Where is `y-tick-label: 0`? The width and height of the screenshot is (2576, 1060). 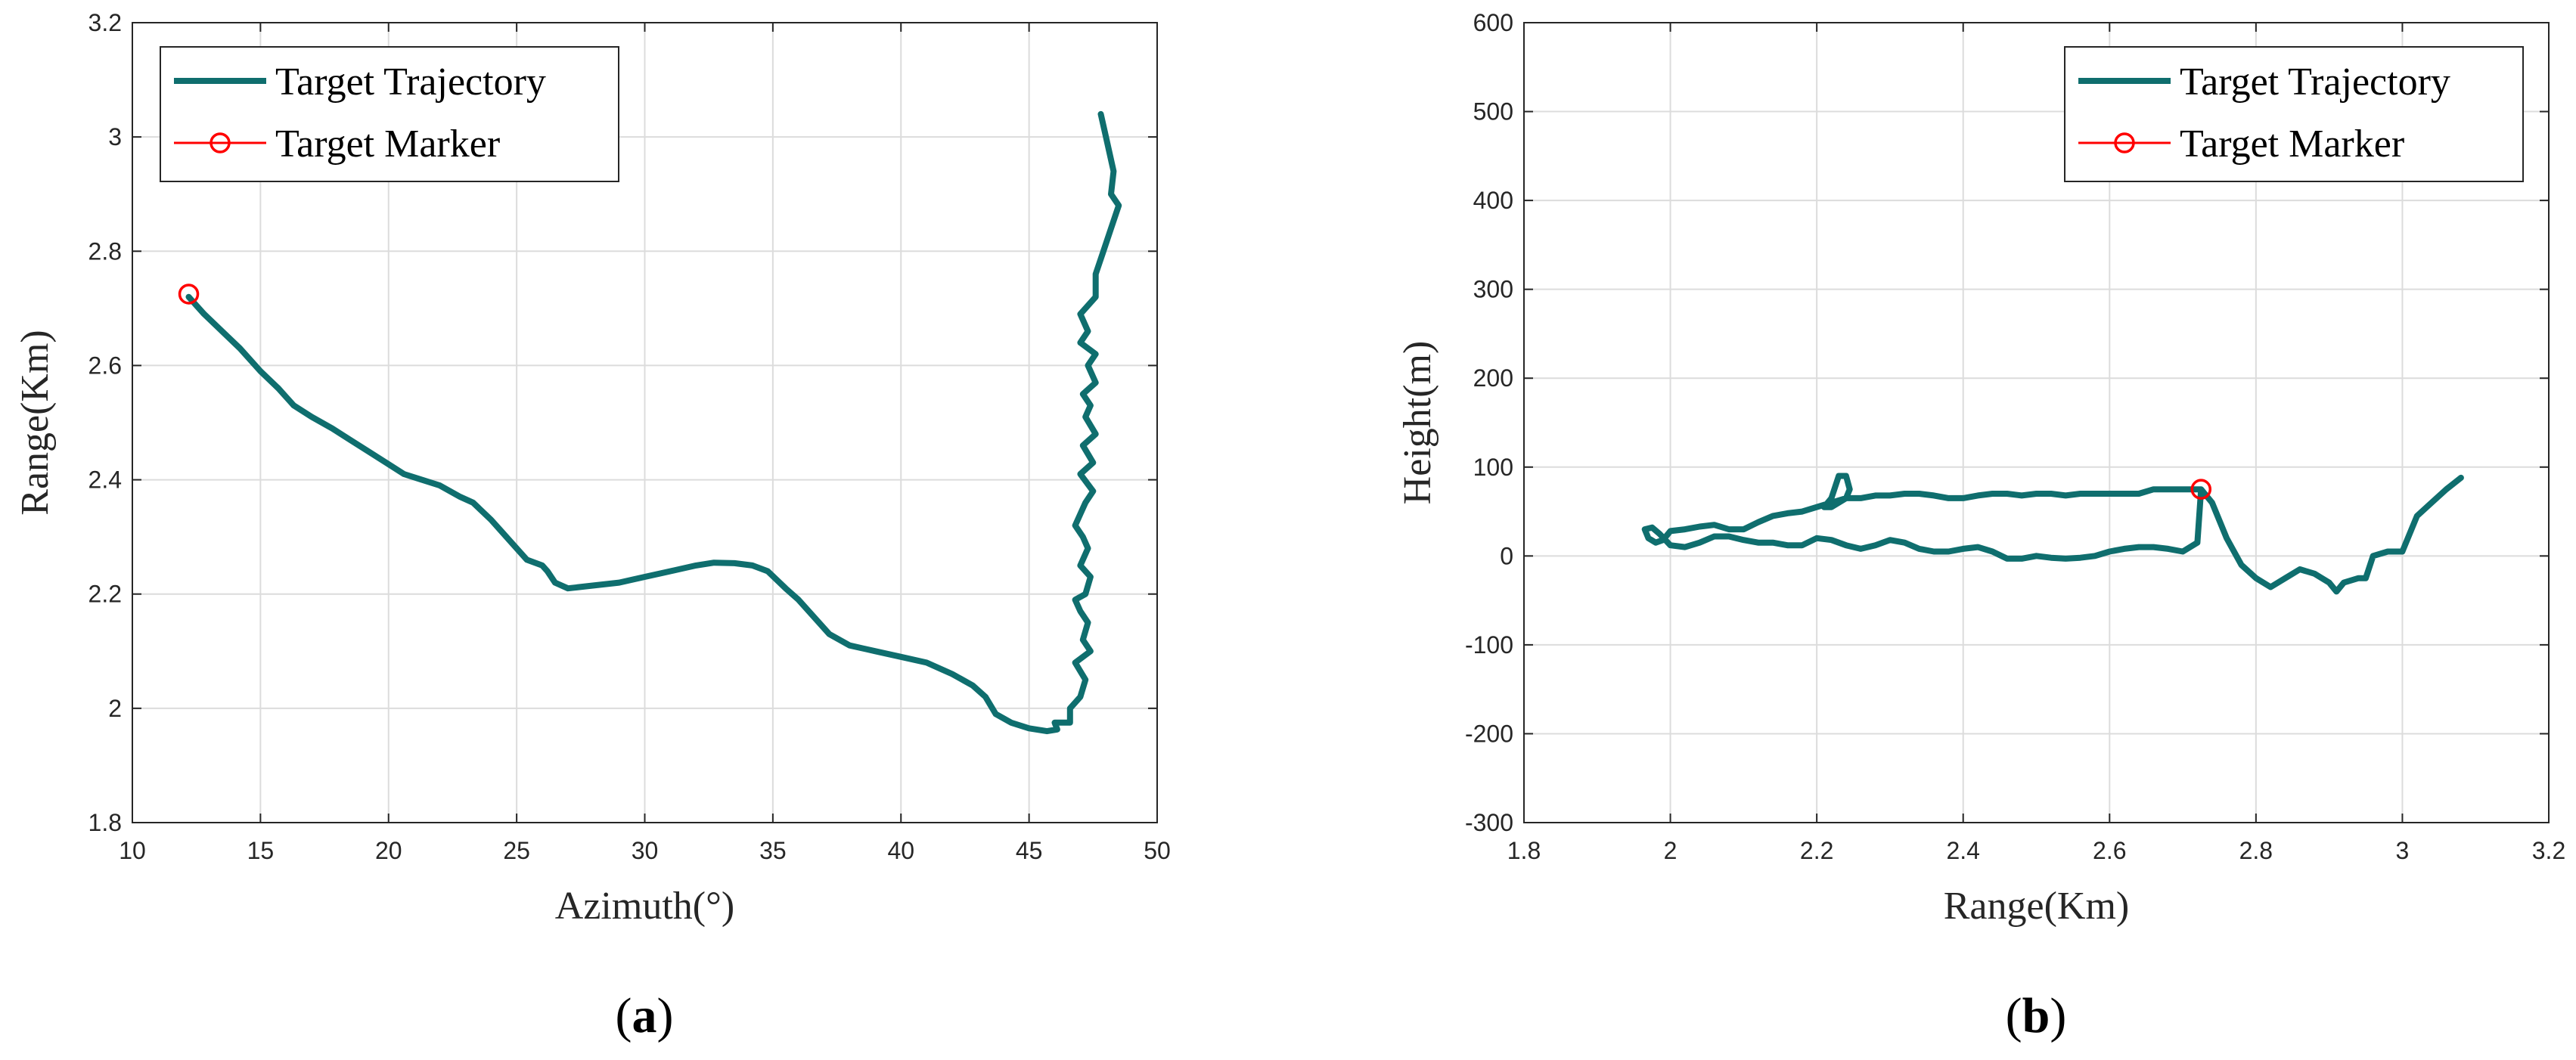
y-tick-label: 0 is located at coordinates (1506, 555).